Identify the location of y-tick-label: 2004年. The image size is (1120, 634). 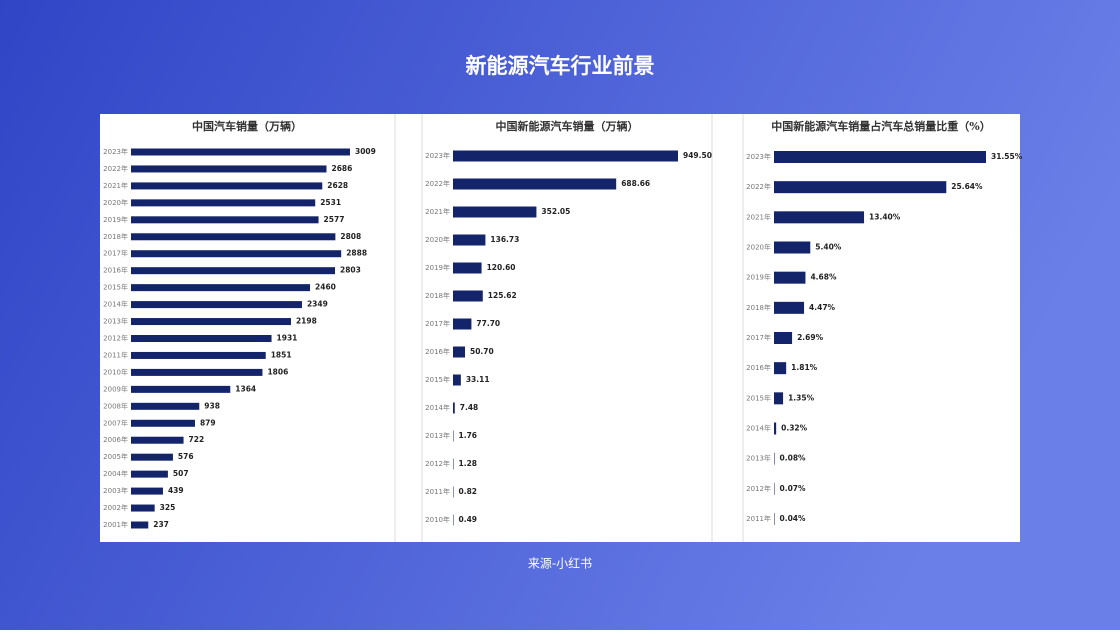
(115, 473).